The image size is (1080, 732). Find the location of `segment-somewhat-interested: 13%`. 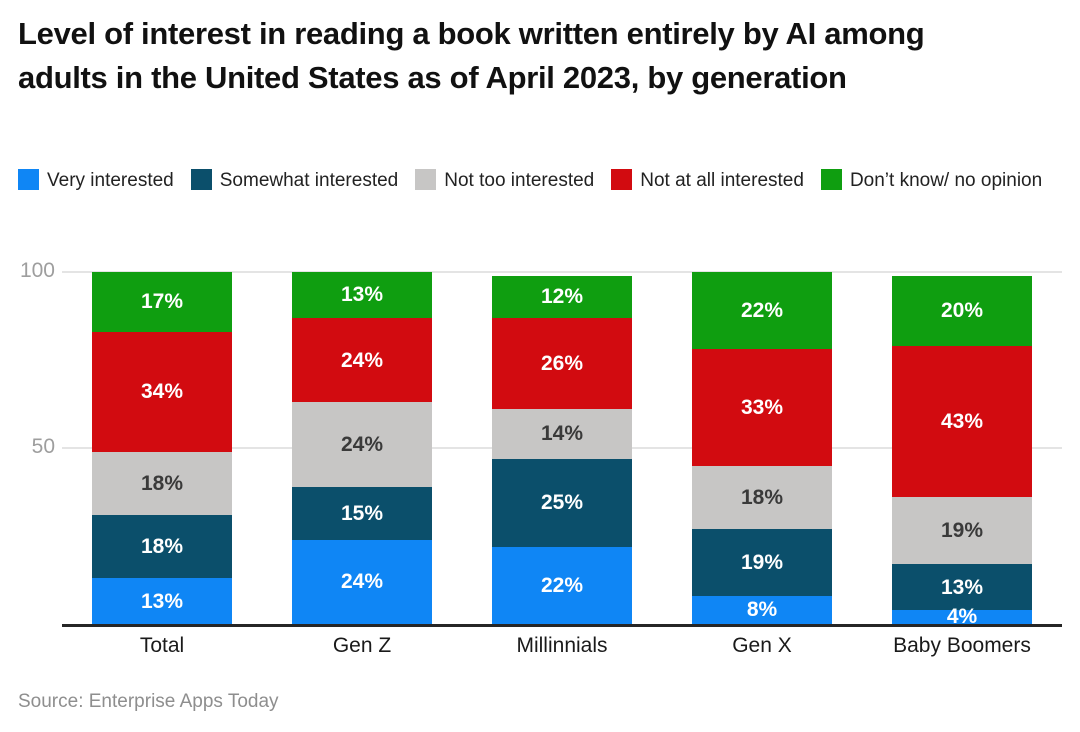

segment-somewhat-interested: 13% is located at coordinates (962, 587).